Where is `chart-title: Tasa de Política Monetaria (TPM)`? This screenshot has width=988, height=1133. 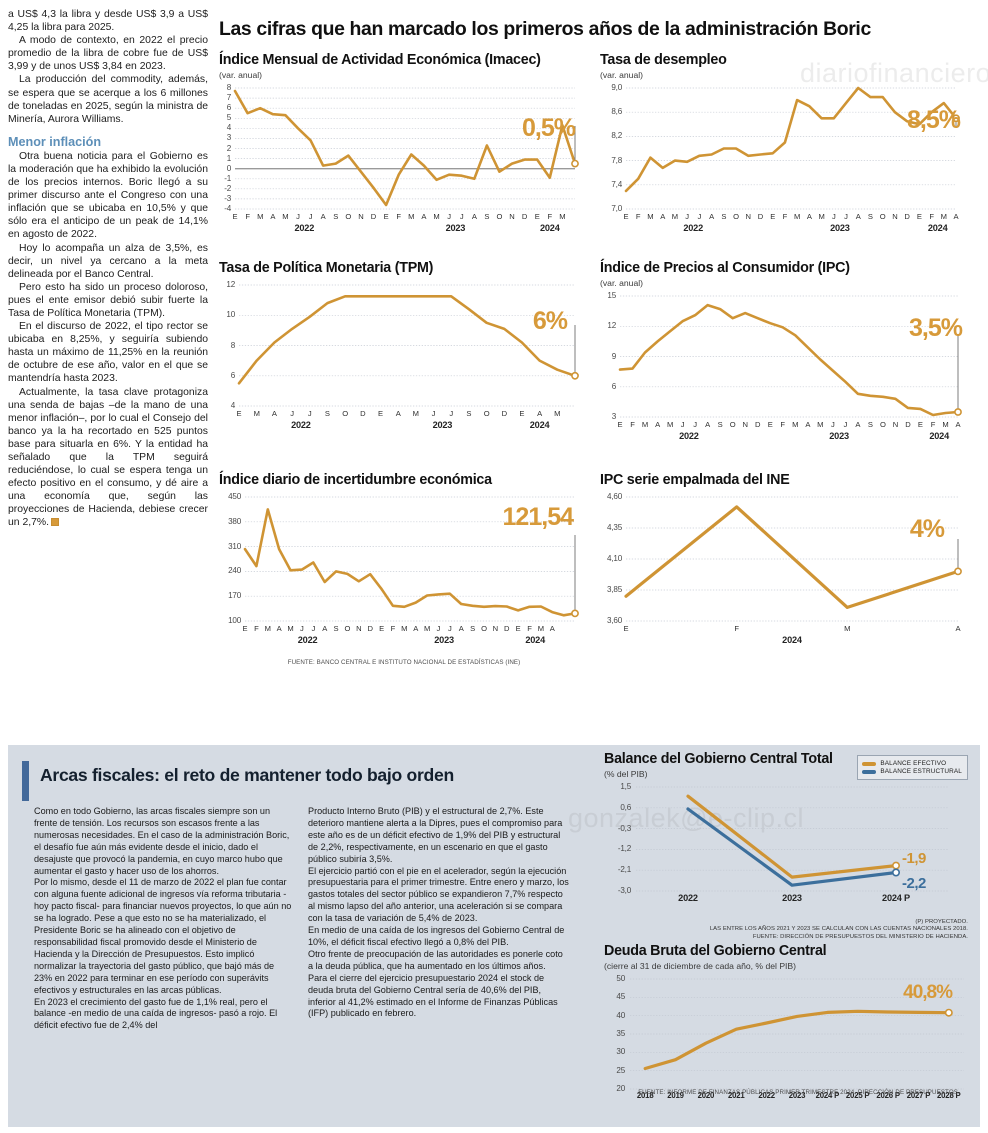
chart-title: Tasa de Política Monetaria (TPM) is located at coordinates (326, 268).